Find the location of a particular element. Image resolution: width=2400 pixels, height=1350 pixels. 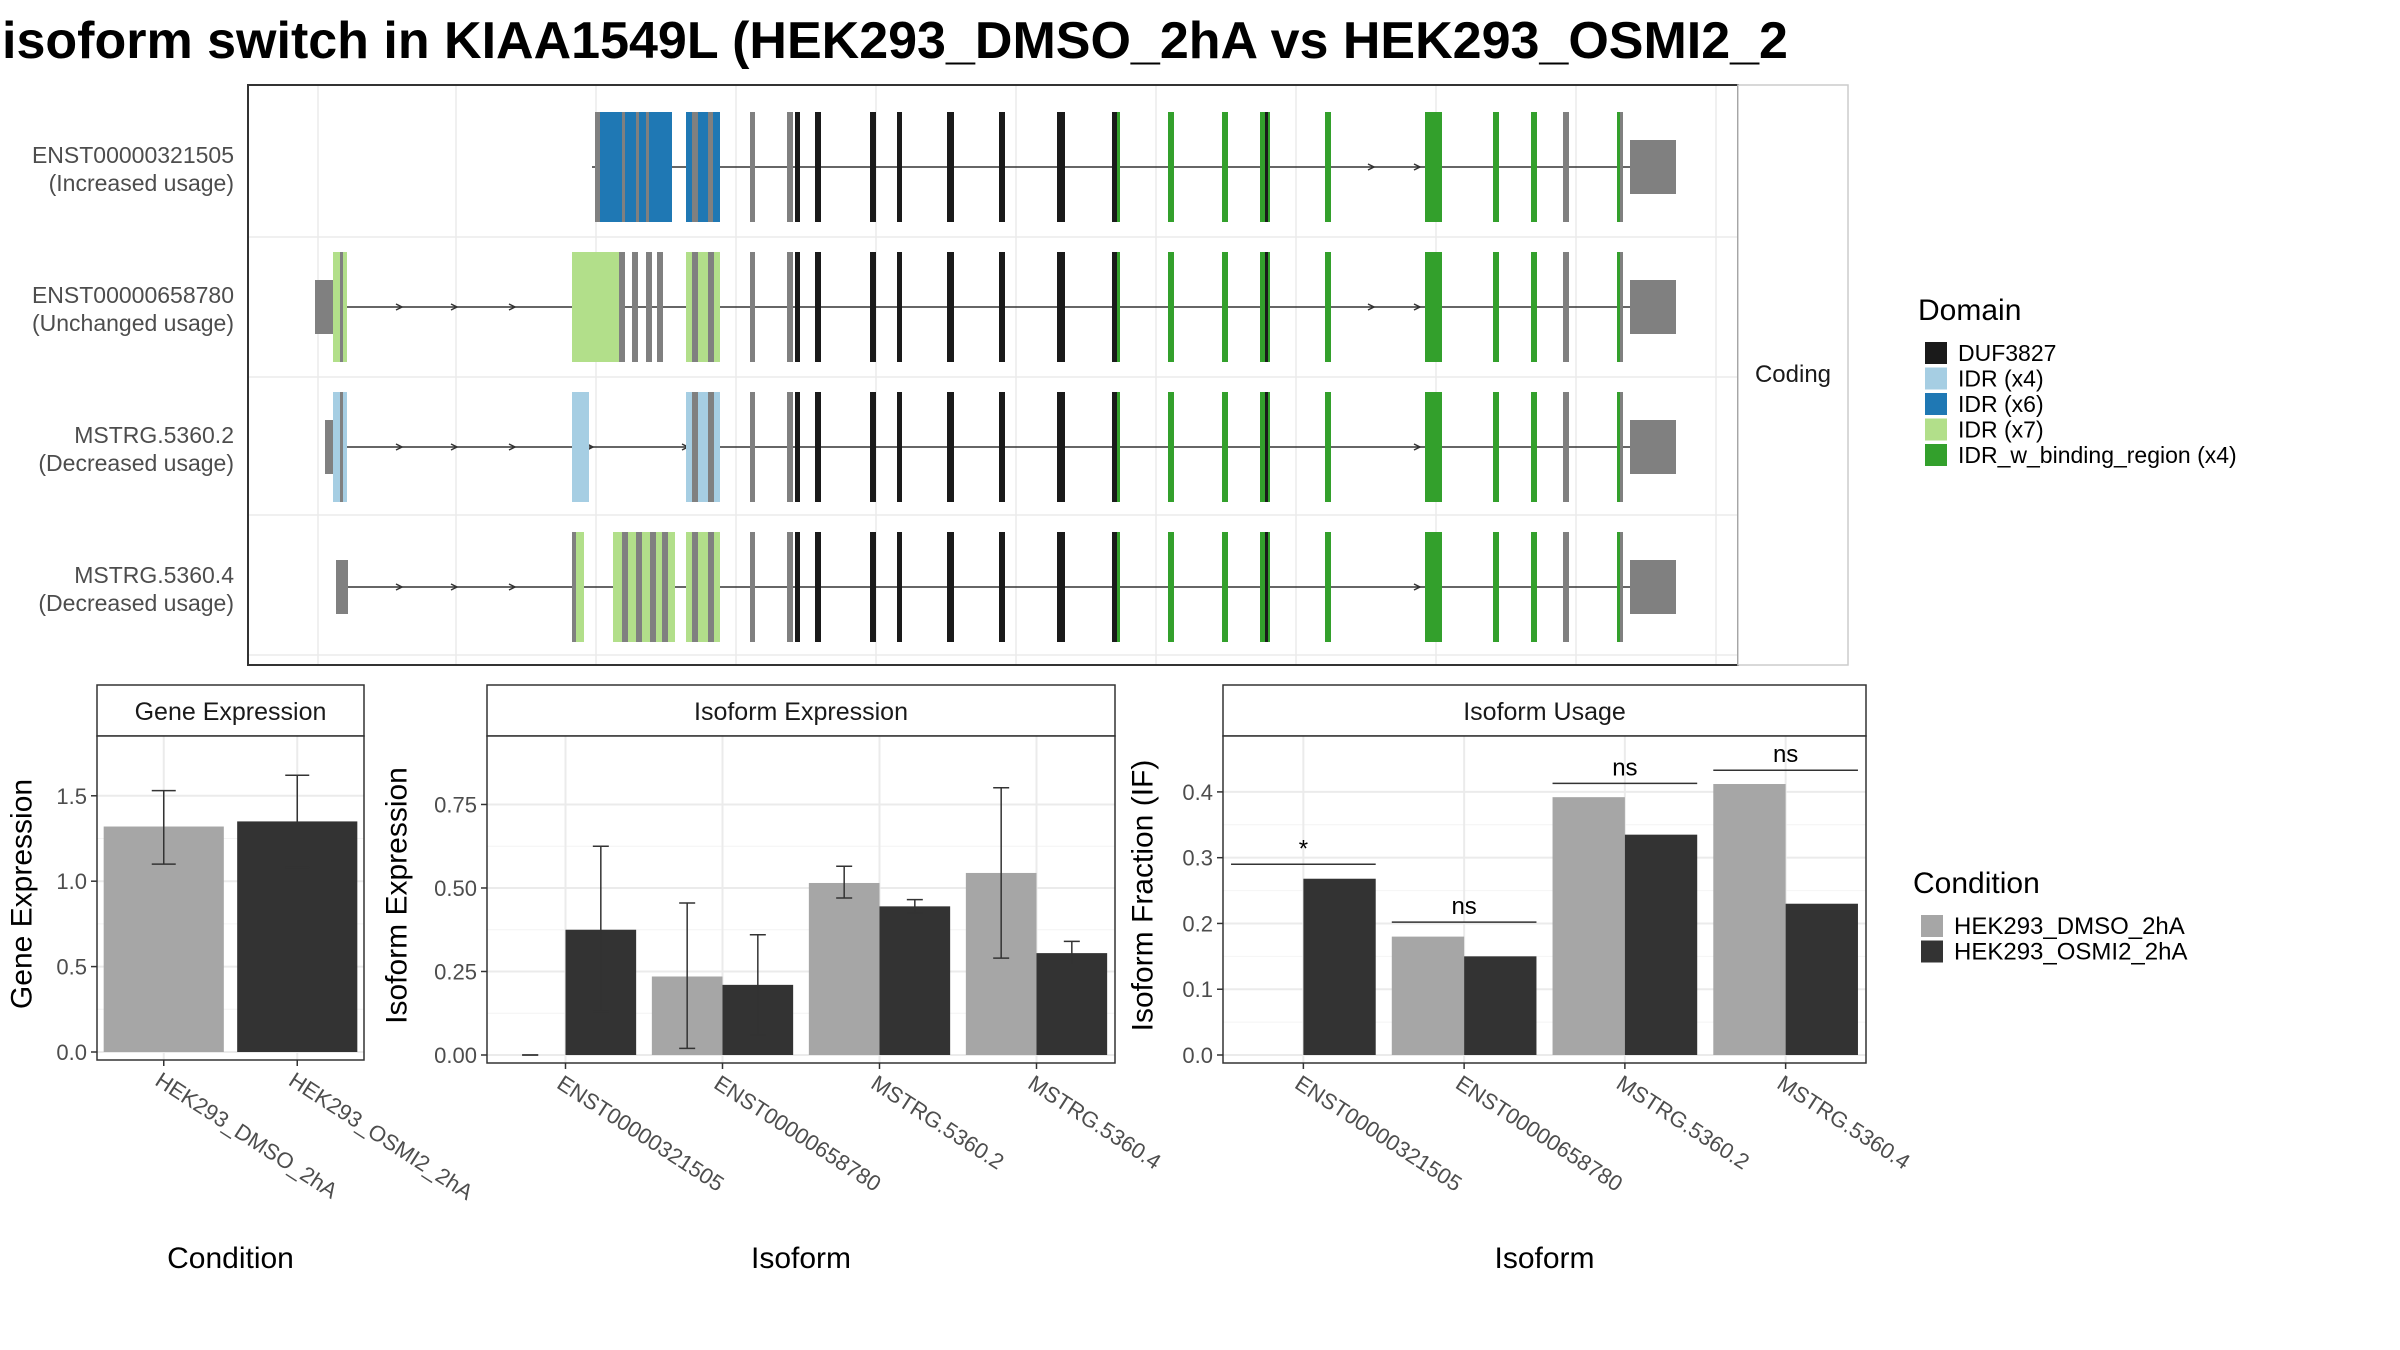

panel-title: Isoform Usage is located at coordinates (1544, 712).